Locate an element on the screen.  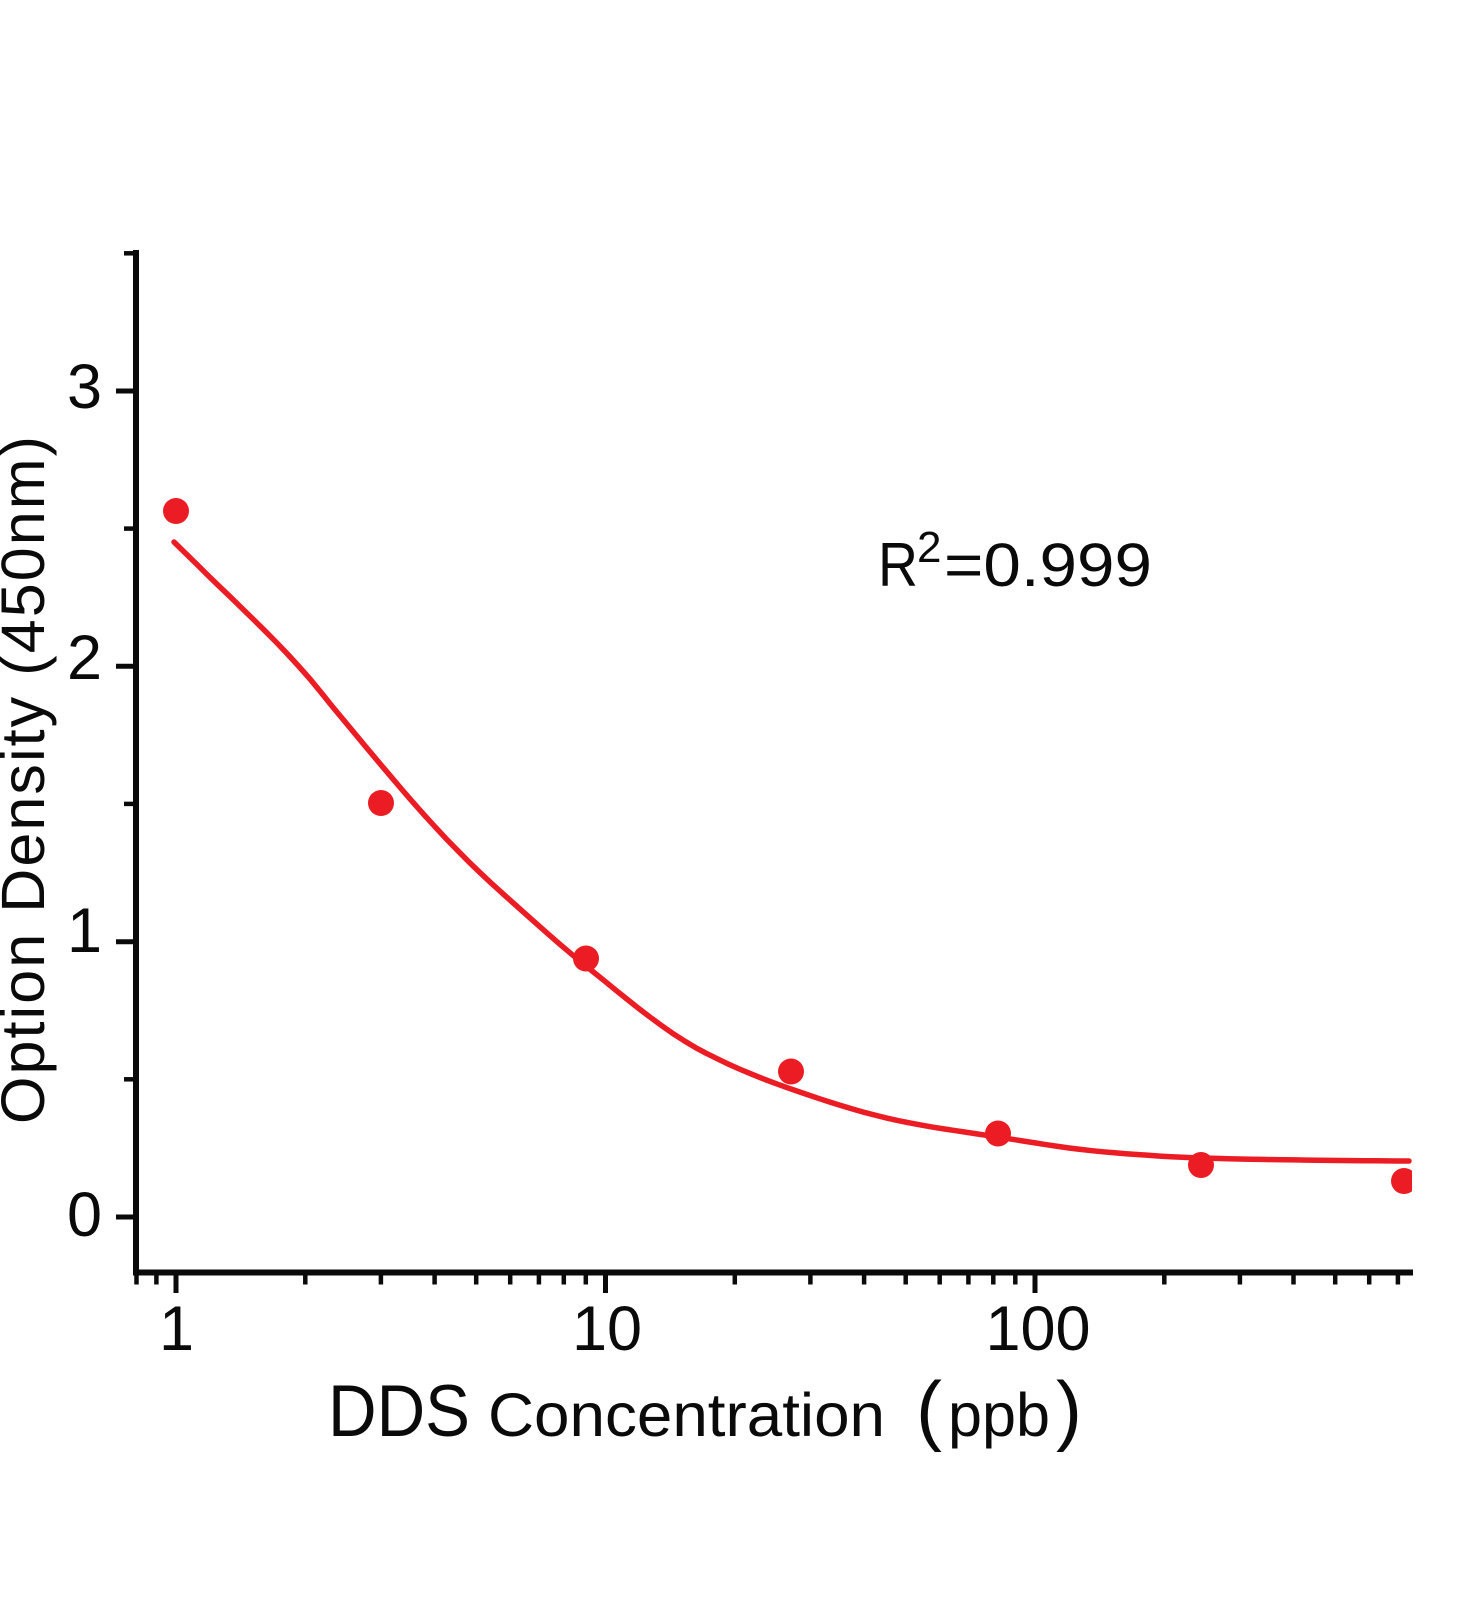
svg-text: 100 is located at coordinates (1037, 1329).